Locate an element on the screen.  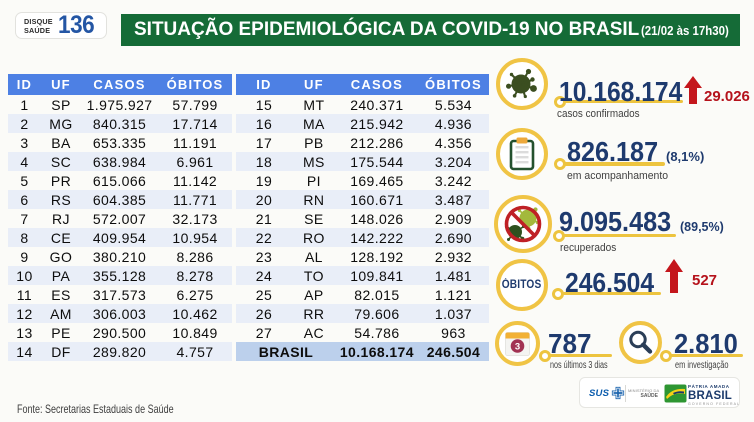
table-left-header: ID UF CASOS ÓBITOS is located at coordinates (120, 84).